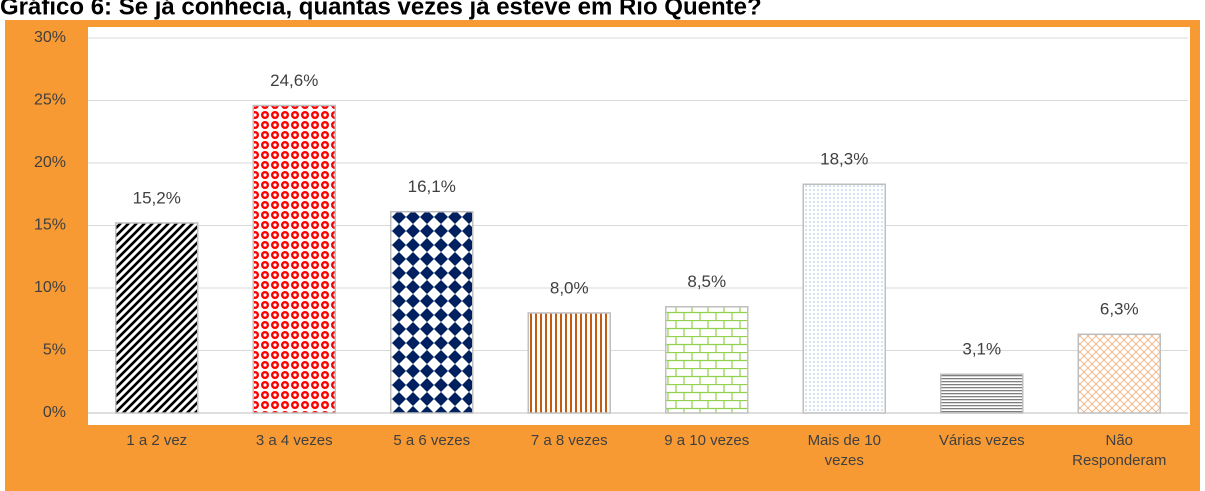 This screenshot has width=1205, height=491. What do you see at coordinates (50, 100) in the screenshot?
I see `y-tick-label: 25%` at bounding box center [50, 100].